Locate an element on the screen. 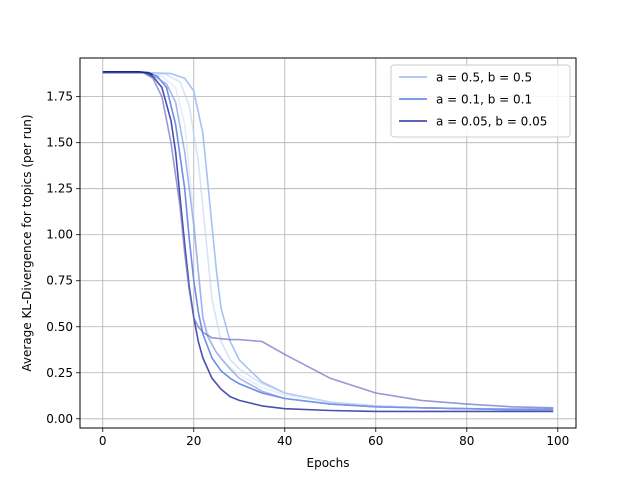 The height and width of the screenshot is (480, 640). legend-frame is located at coordinates (480, 101).